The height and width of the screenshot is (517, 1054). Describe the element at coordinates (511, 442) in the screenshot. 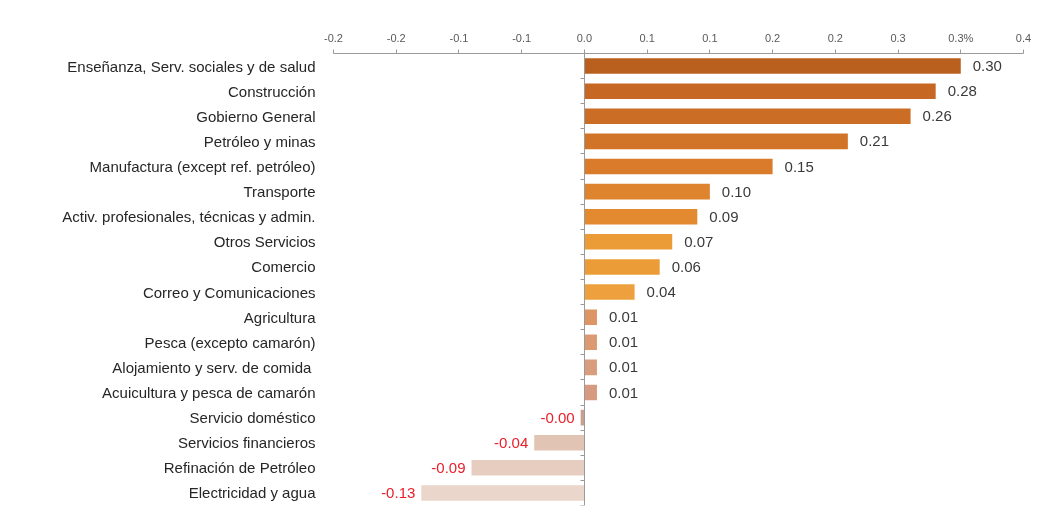

I see `data-label: -0.04` at that location.